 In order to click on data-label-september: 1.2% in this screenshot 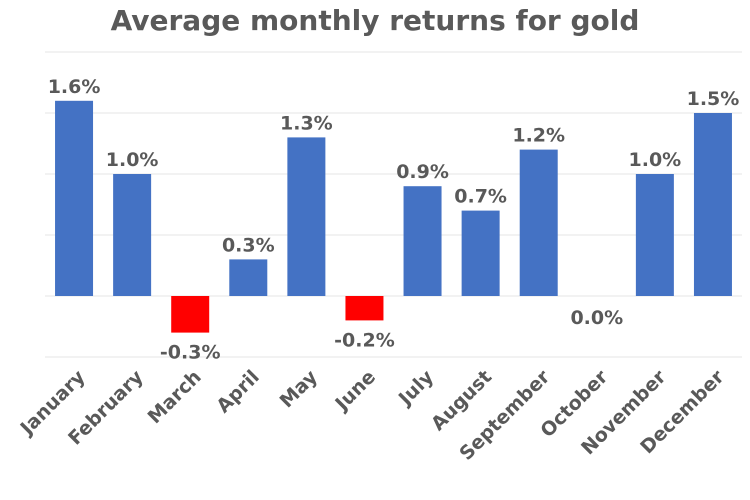, I will do `click(538, 136)`.